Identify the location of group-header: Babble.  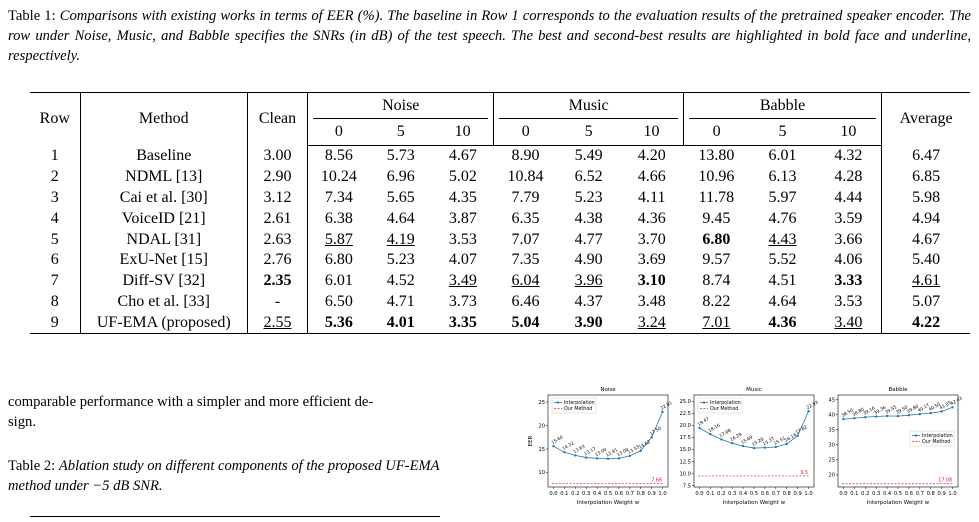
(783, 105).